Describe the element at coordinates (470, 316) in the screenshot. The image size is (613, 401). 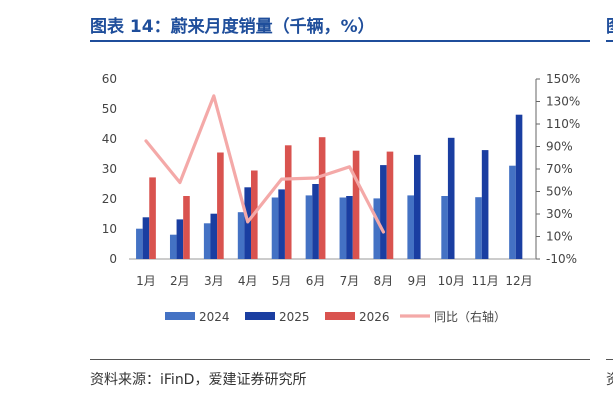
I see `legend-label: 同比（右轴）` at that location.